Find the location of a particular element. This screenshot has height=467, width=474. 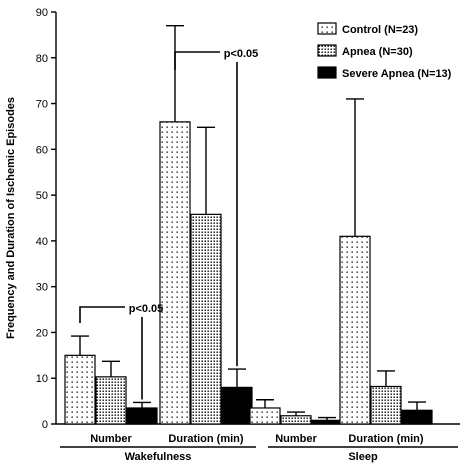

y-tick-label: 50 is located at coordinates (42, 196).